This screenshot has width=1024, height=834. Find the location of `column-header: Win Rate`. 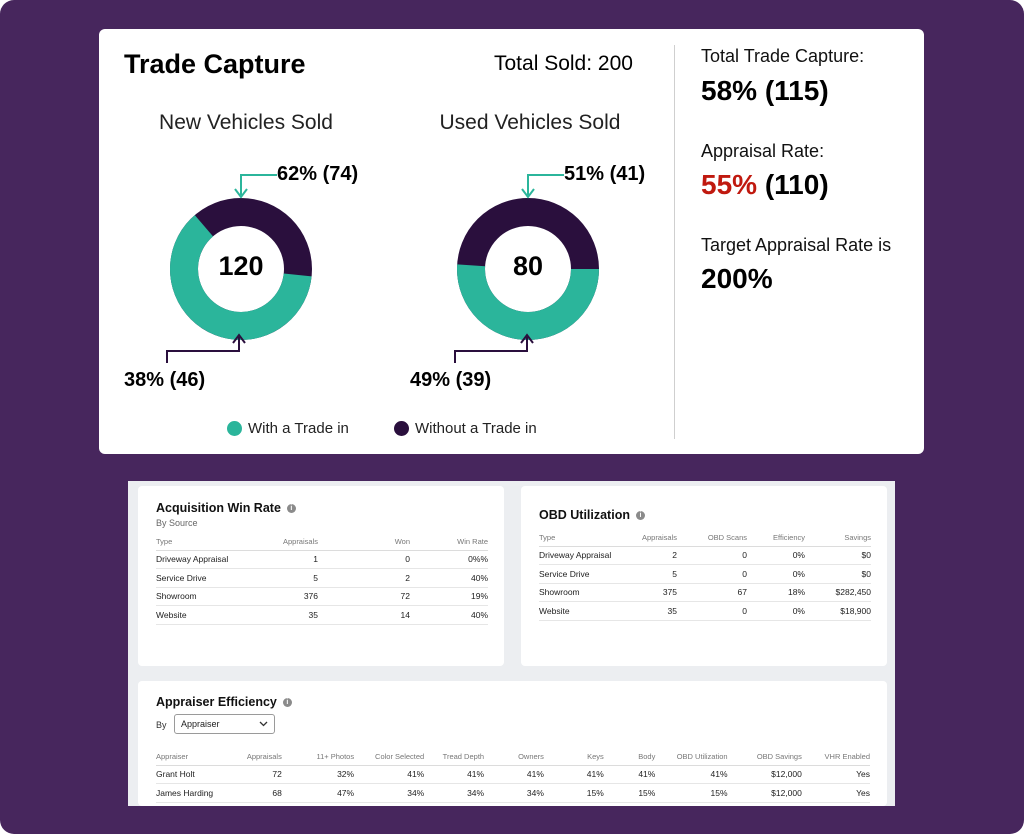

column-header: Win Rate is located at coordinates (449, 542).